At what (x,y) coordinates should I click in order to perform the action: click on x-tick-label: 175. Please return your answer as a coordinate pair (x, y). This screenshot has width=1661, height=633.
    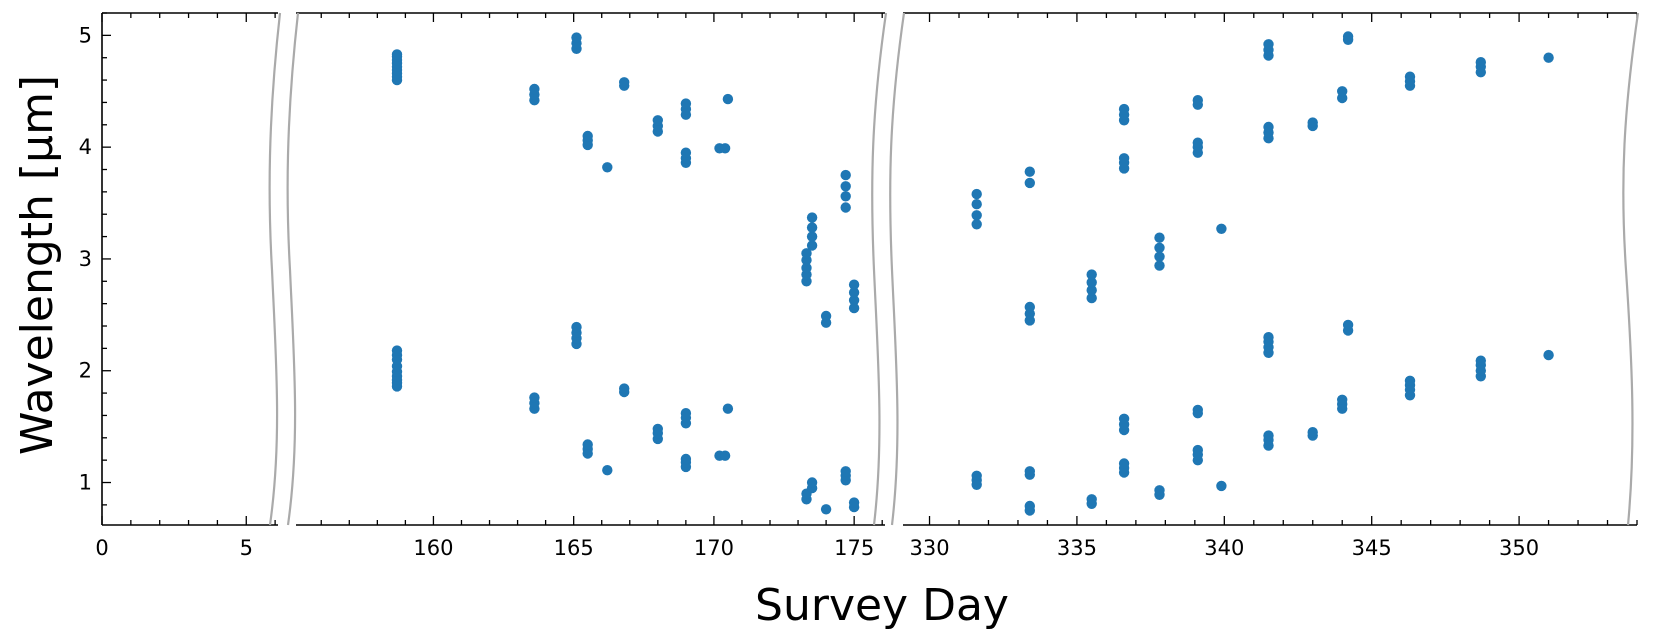
    Looking at the image, I should click on (854, 548).